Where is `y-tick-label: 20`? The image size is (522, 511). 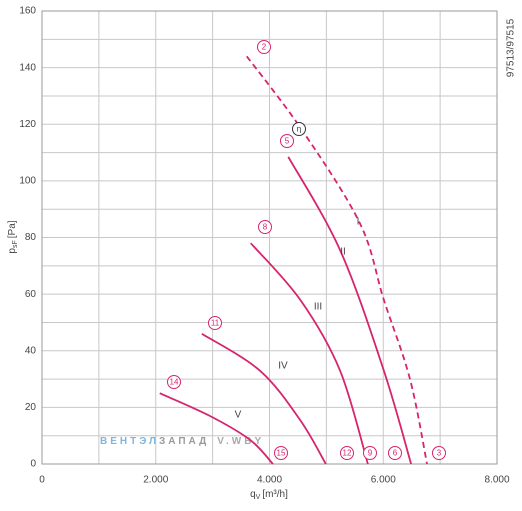 y-tick-label: 20 is located at coordinates (31, 407).